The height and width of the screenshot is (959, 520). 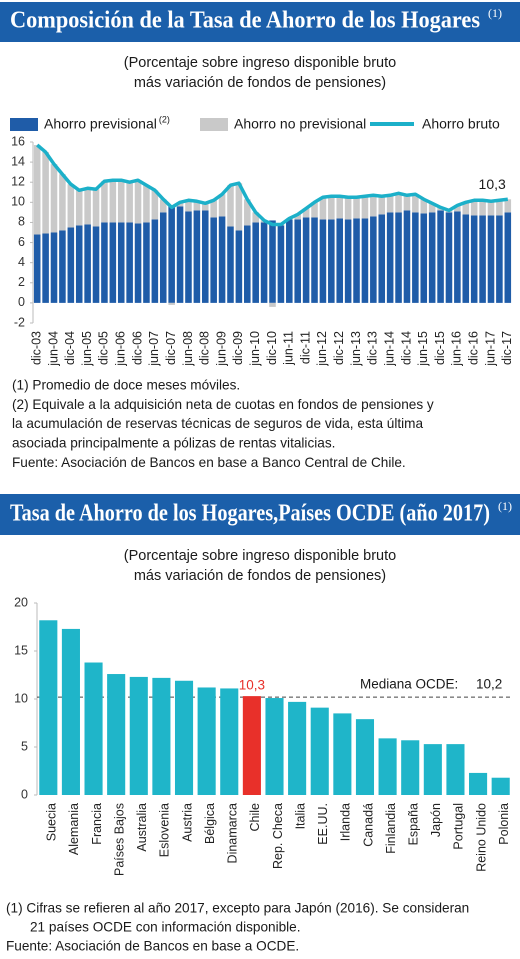 What do you see at coordinates (278, 836) in the screenshot?
I see `x-tick-label: Rep. Checa` at bounding box center [278, 836].